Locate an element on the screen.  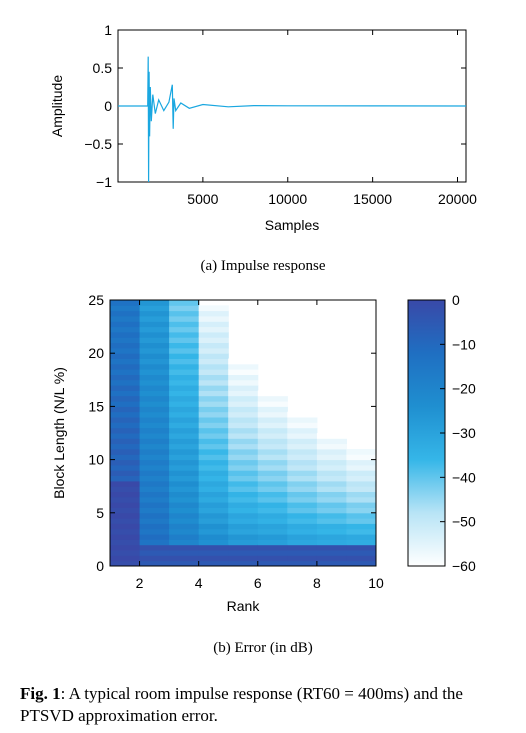
caption-a: (a) Impulse response is located at coordinates (263, 266).